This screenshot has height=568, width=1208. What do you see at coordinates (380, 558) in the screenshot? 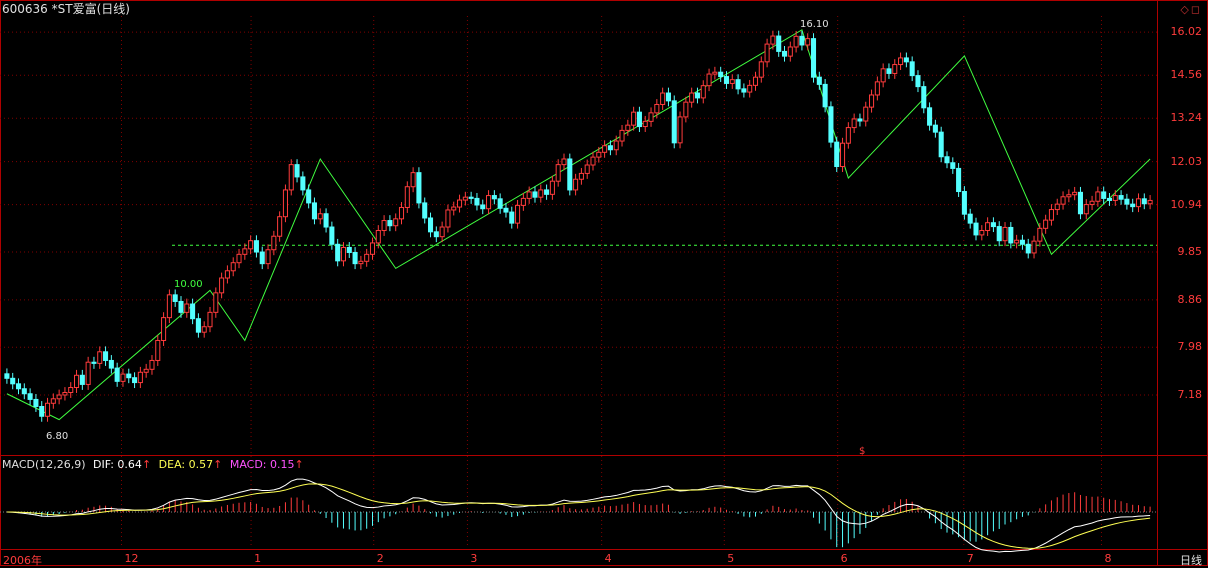
I see `time-tick-label: 2` at bounding box center [380, 558].